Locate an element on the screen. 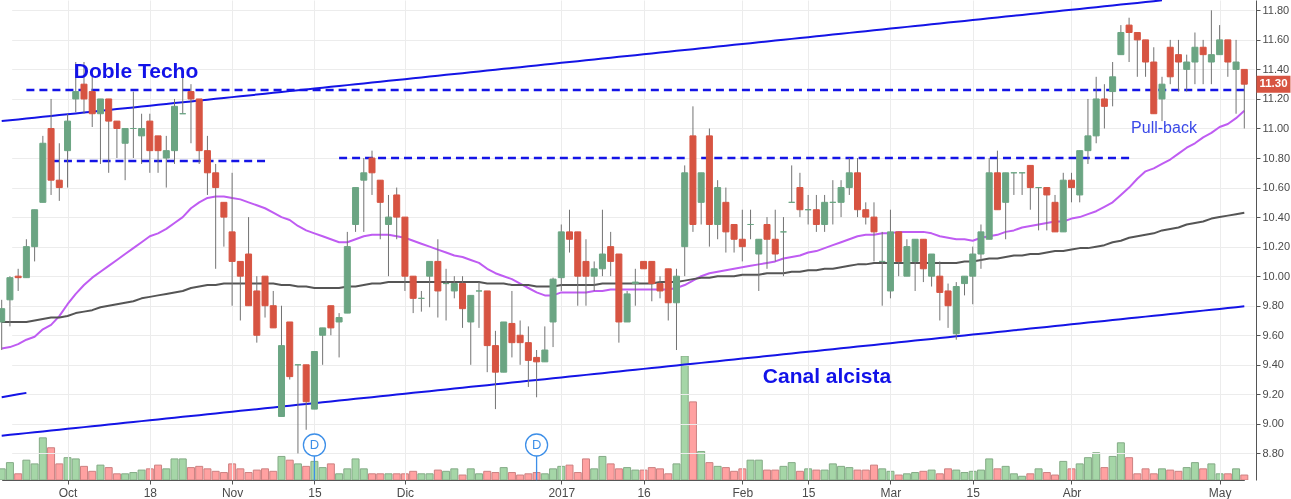 The image size is (1291, 499). y-tick-label: 9.60 is located at coordinates (1273, 334).